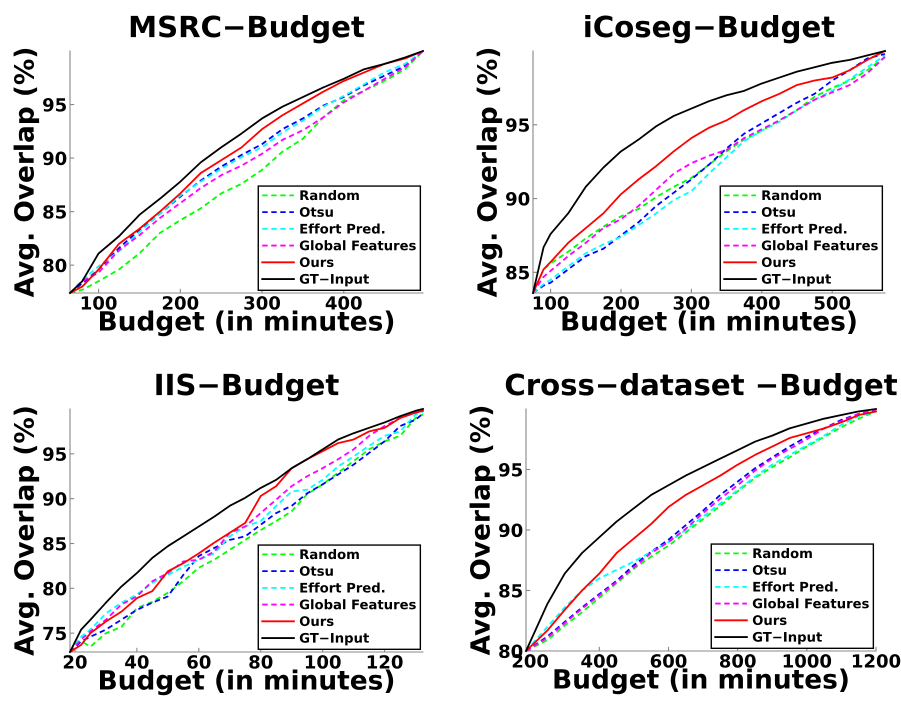 Image resolution: width=901 pixels, height=709 pixels. I want to click on line-series, so click(246, 172).